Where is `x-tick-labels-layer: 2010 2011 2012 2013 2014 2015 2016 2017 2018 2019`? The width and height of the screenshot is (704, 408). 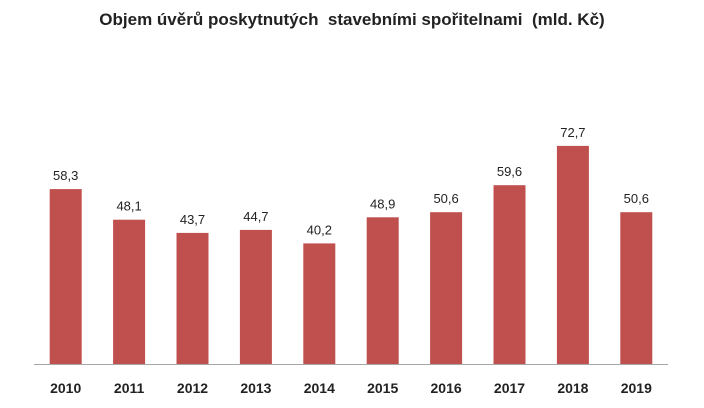
x-tick-labels-layer: 2010 2011 2012 2013 2014 2015 2016 2017 2018 2019 is located at coordinates (351, 388).